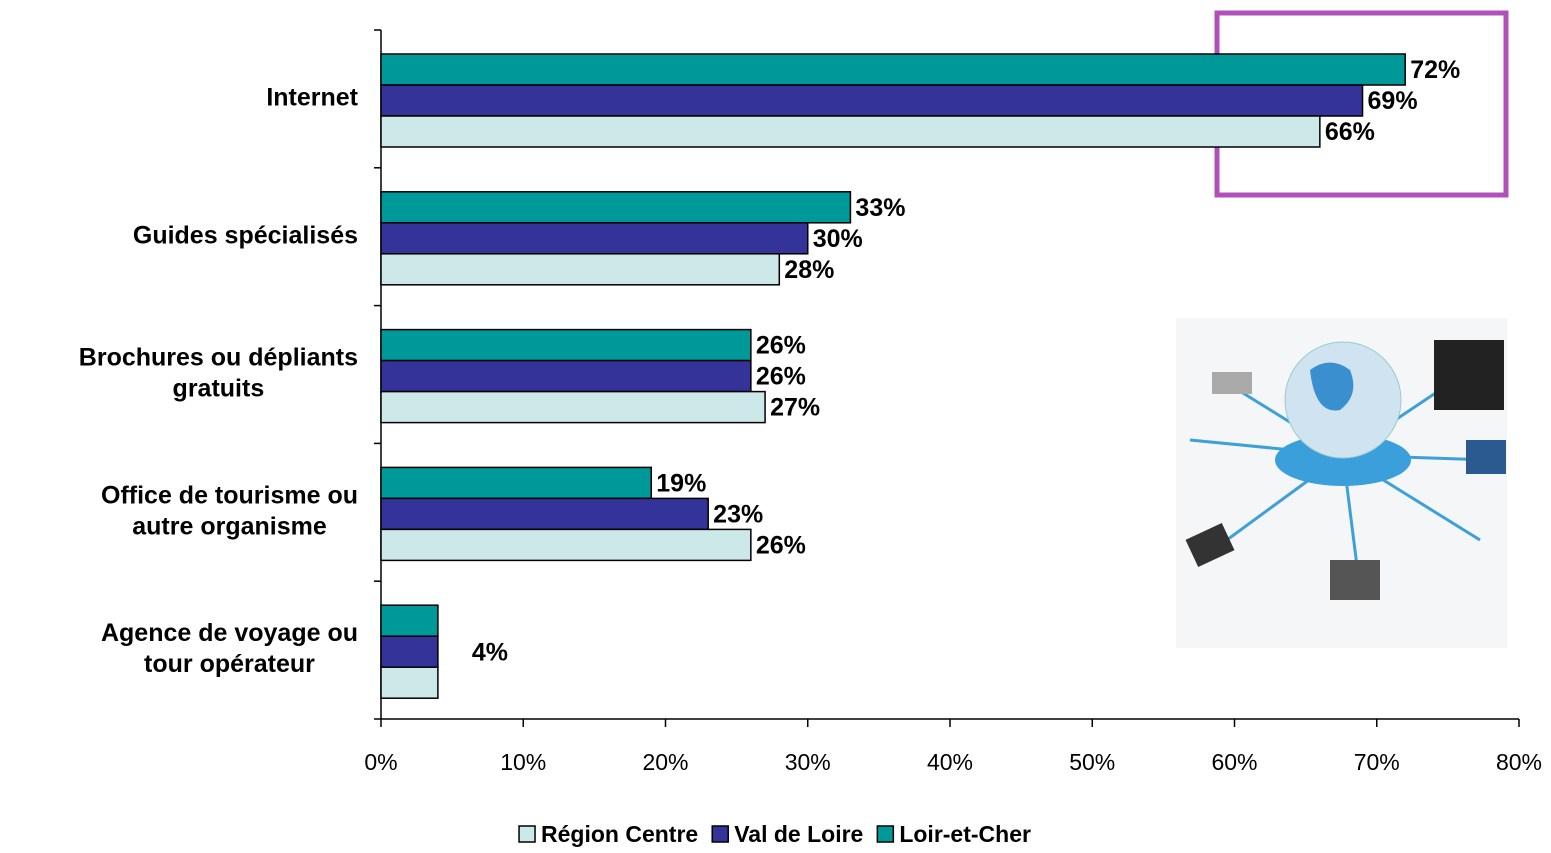 This screenshot has height=853, width=1551. Describe the element at coordinates (808, 762) in the screenshot. I see `x-tick-label: 30%` at that location.